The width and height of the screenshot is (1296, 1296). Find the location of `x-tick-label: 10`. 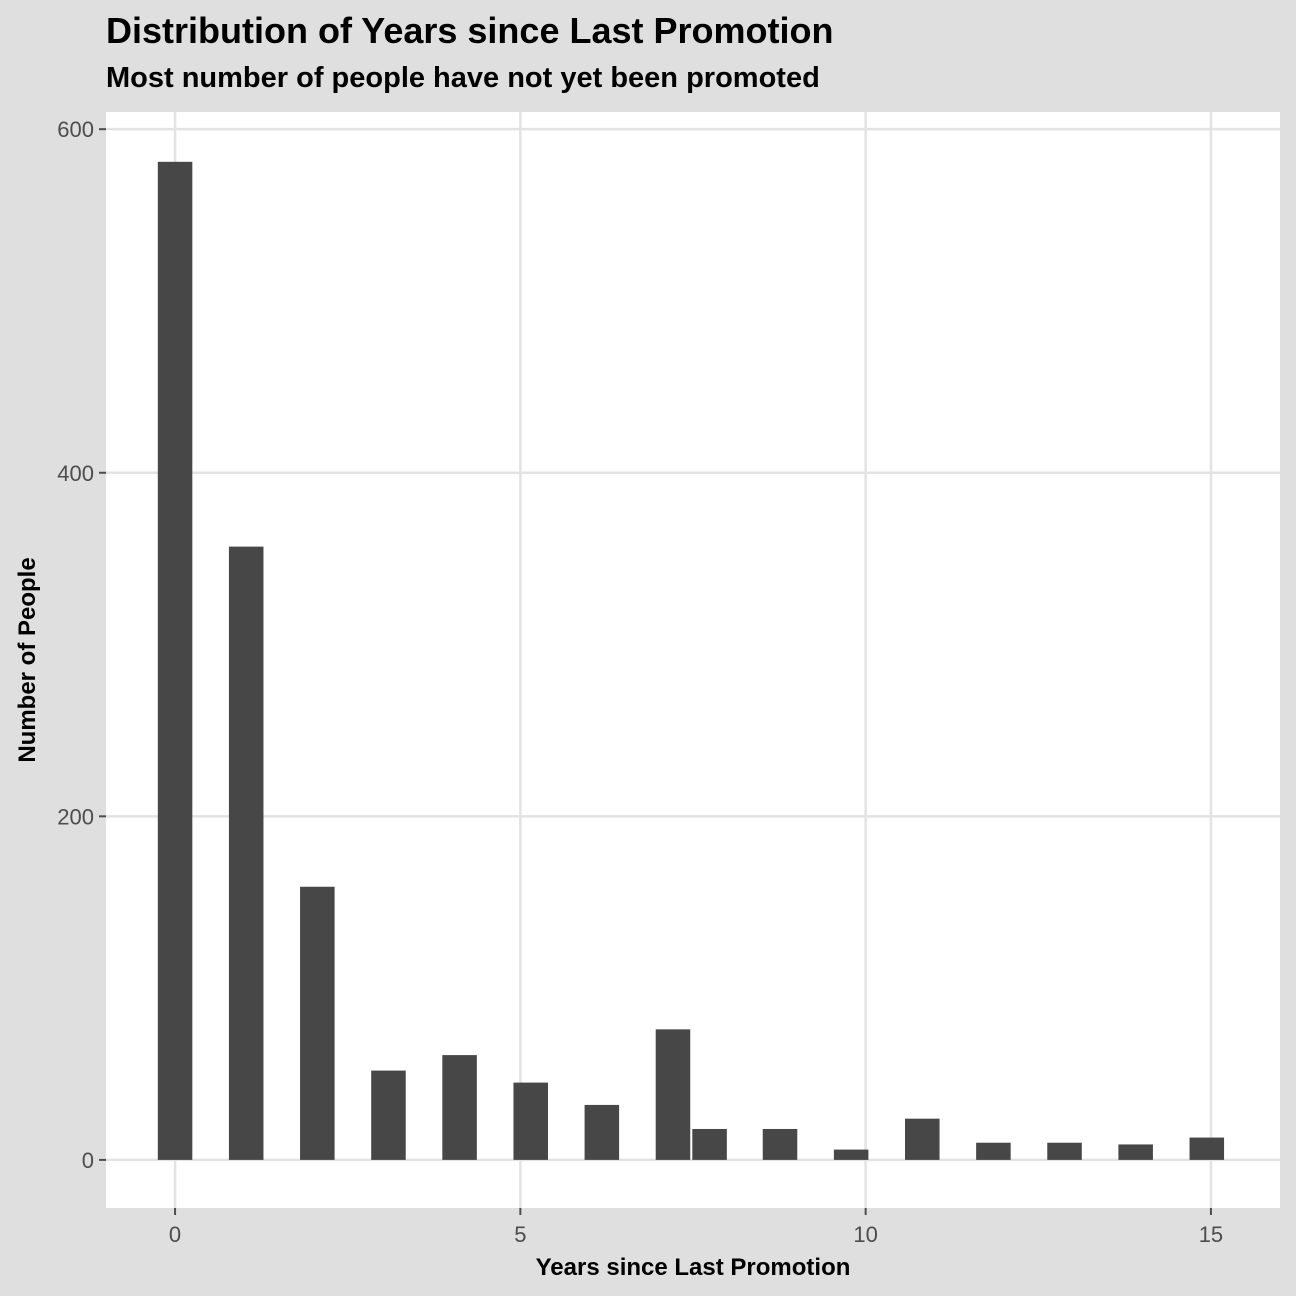

x-tick-label: 10 is located at coordinates (865, 1234).